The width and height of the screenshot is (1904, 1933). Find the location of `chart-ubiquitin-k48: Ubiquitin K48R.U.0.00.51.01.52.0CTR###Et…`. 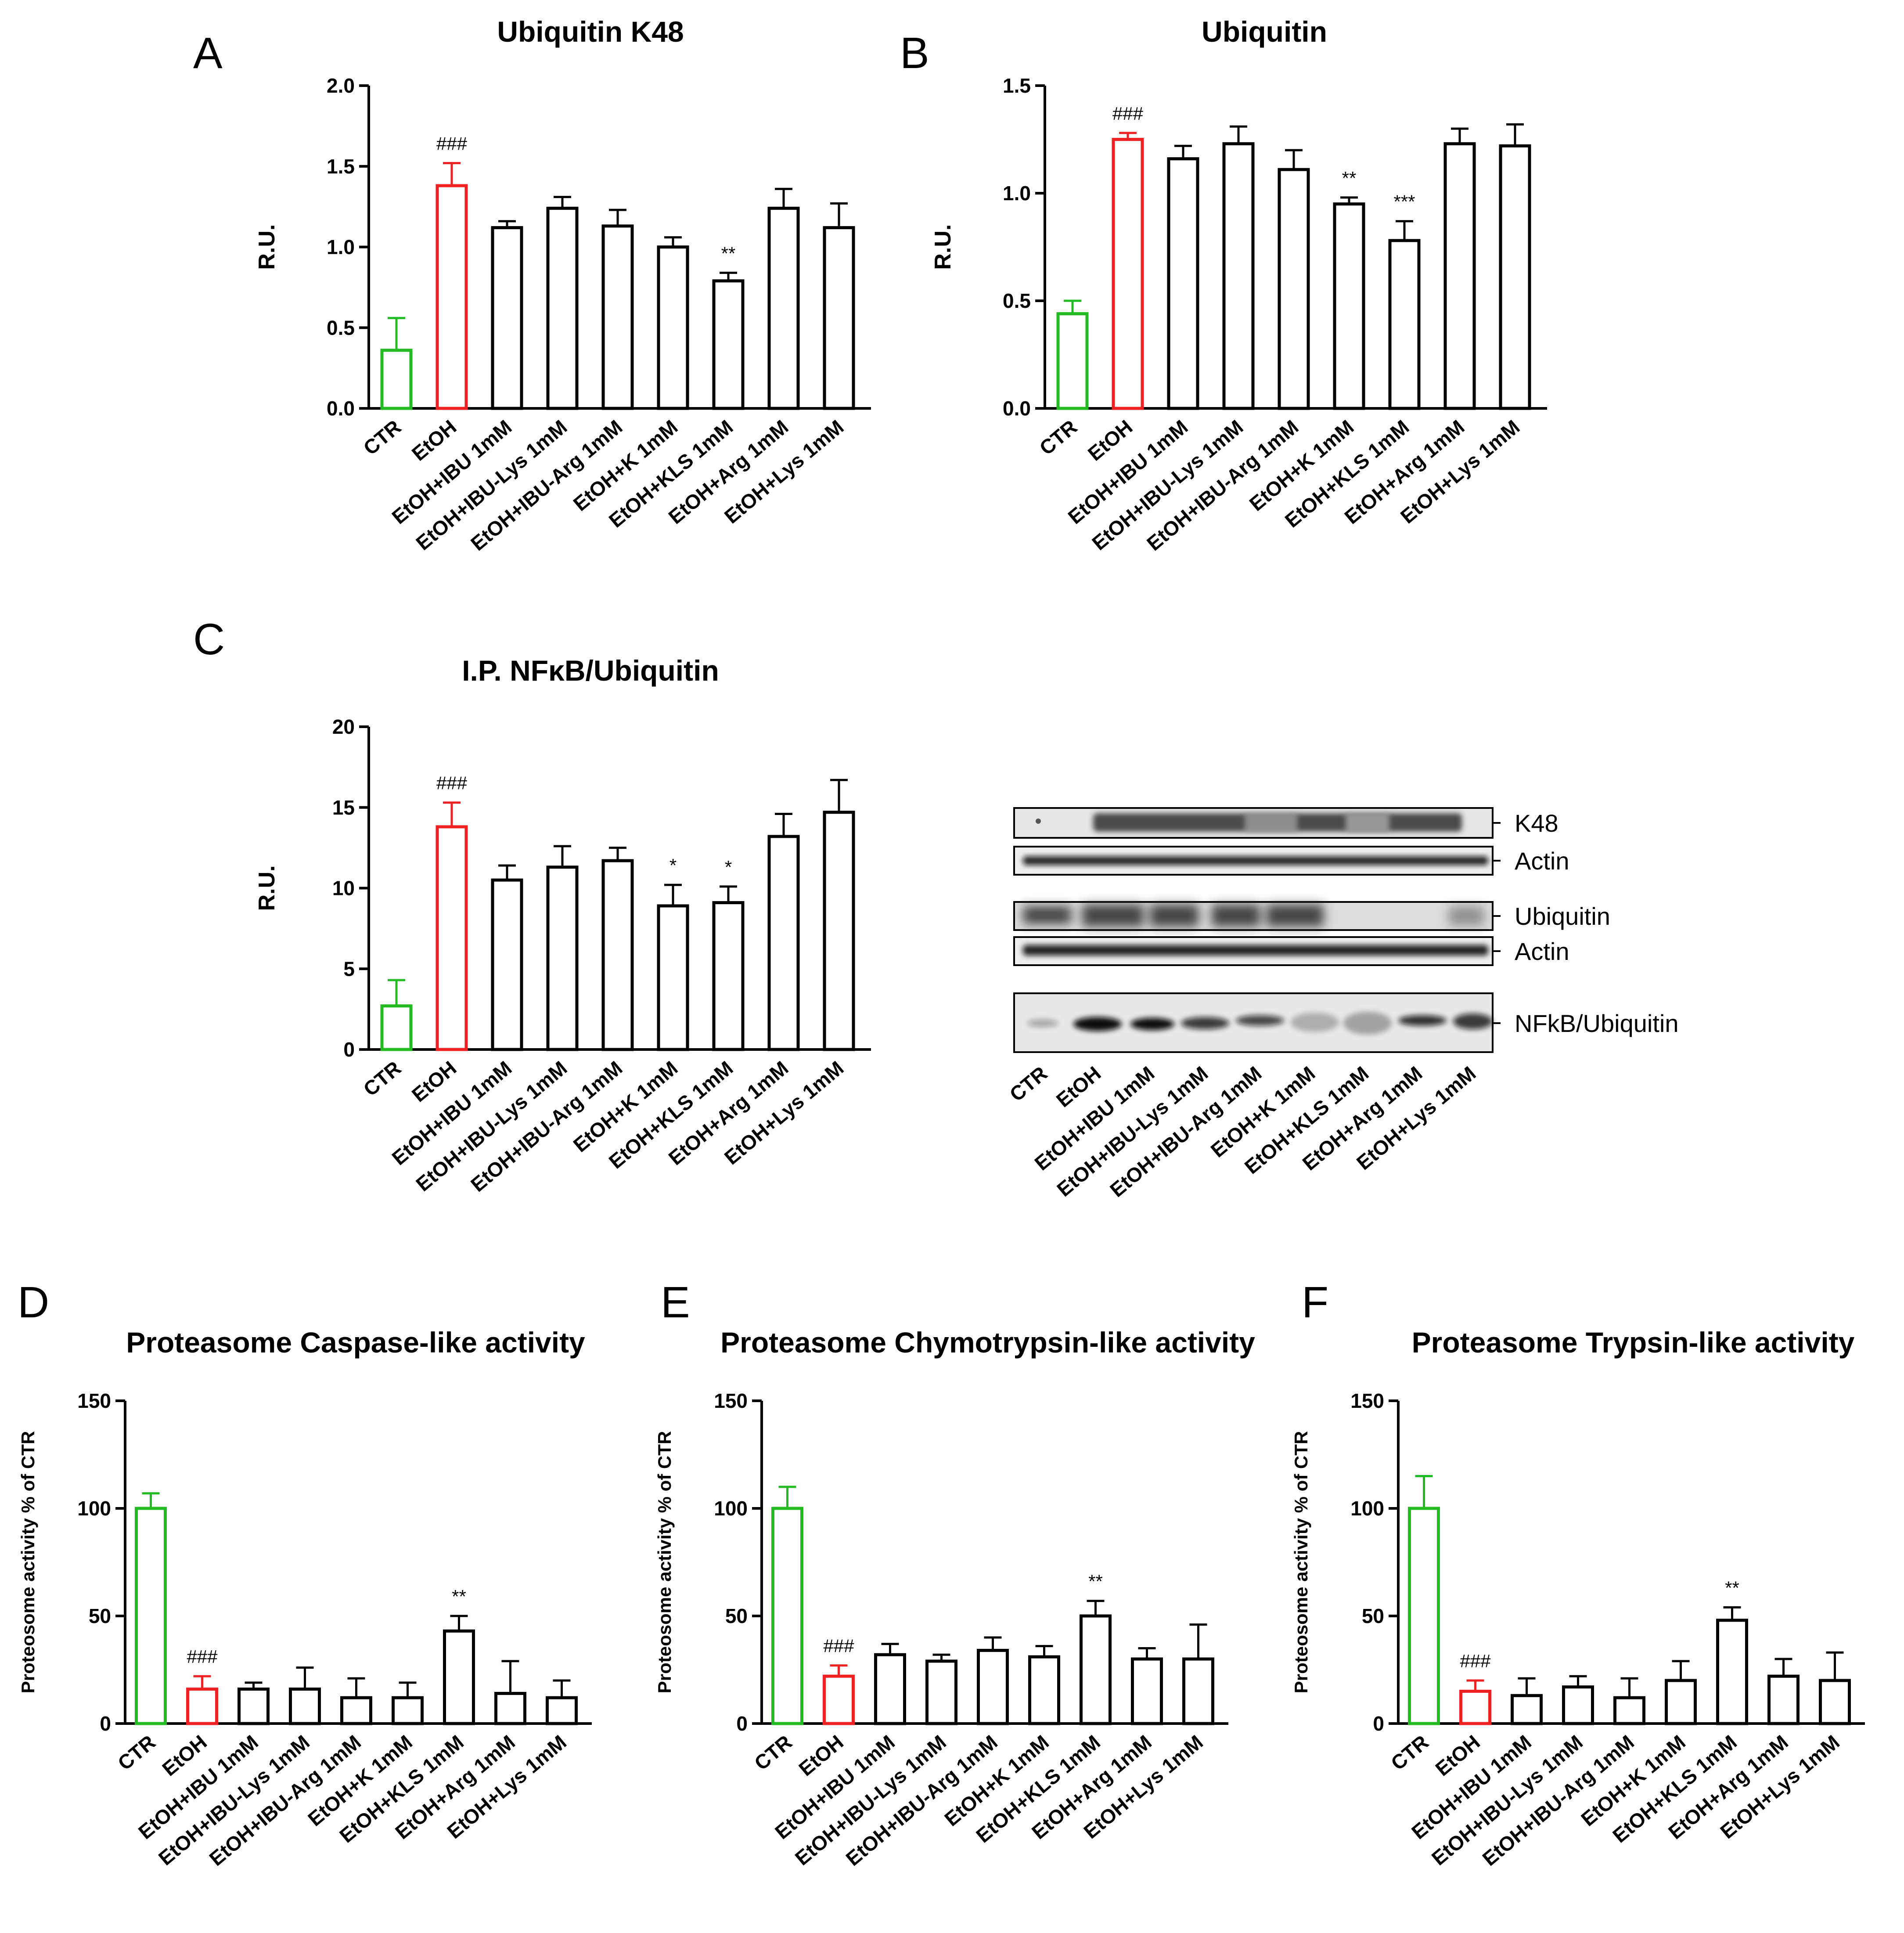

chart-ubiquitin-k48: Ubiquitin K48R.U.0.00.51.01.52.0CTR###Et… is located at coordinates (562, 285).